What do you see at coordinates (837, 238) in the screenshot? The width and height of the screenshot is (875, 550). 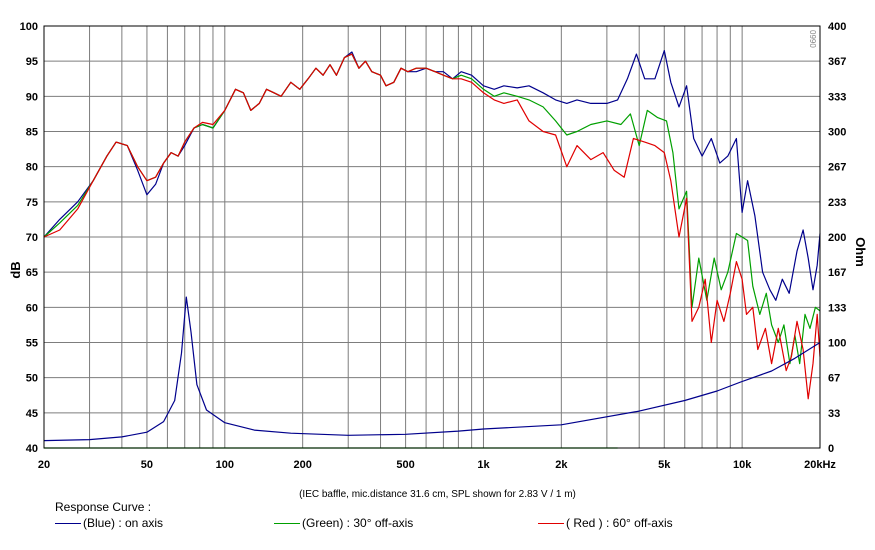 I see `y2-tick-label: 200` at bounding box center [837, 238].